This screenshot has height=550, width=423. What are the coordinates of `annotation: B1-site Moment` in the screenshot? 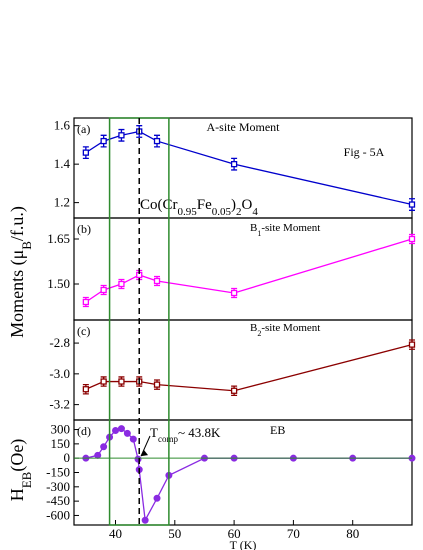 It's located at (285, 230).